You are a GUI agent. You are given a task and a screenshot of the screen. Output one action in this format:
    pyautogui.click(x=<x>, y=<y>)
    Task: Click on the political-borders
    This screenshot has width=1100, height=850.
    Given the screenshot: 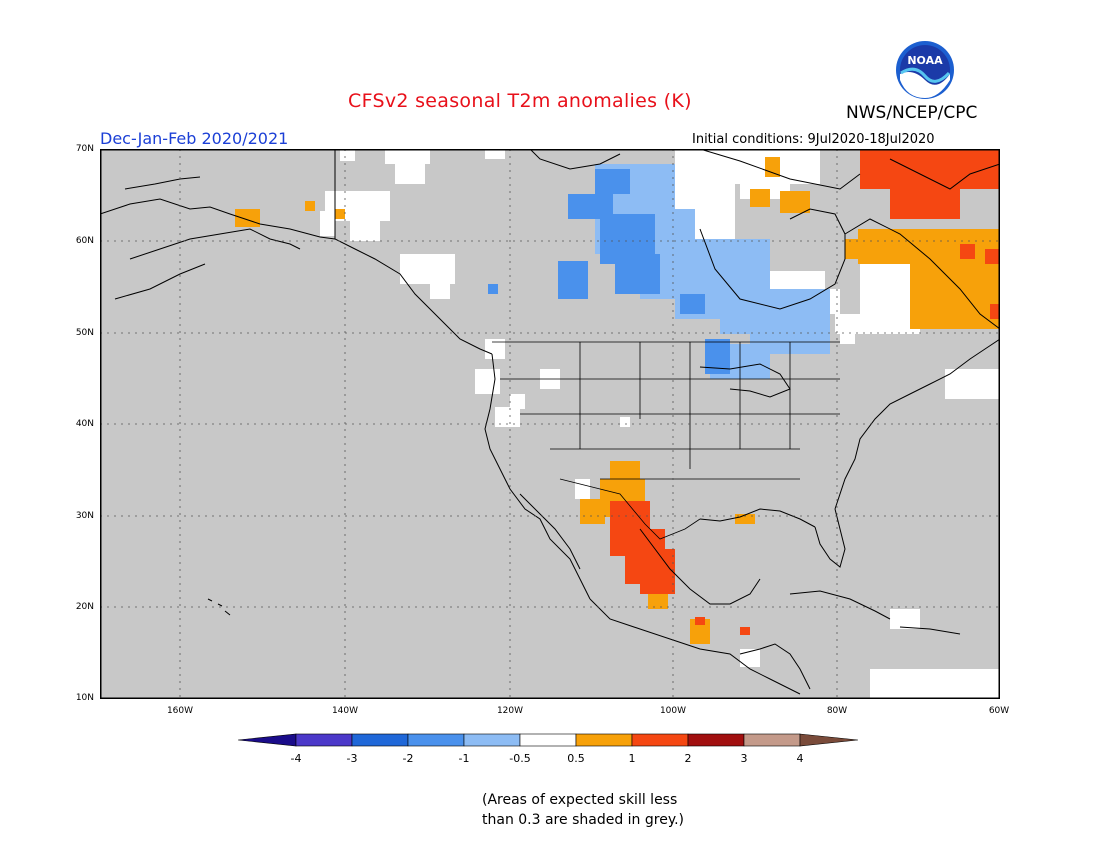 What is the action you would take?
    pyautogui.click(x=666, y=440)
    